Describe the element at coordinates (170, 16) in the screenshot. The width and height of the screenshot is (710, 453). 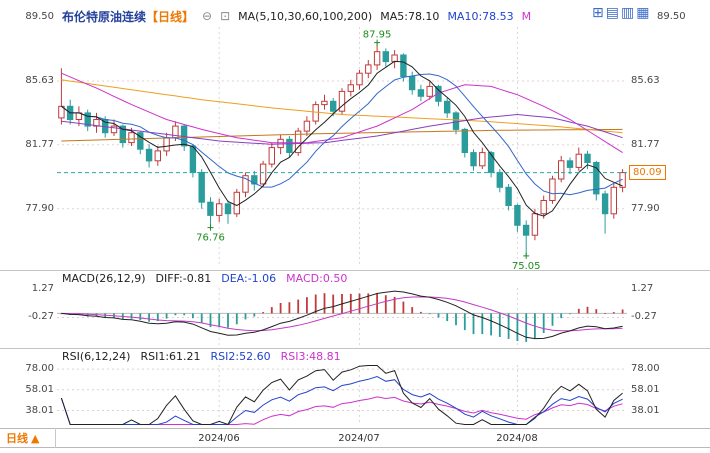
I see `period-tag: 【日线】` at that location.